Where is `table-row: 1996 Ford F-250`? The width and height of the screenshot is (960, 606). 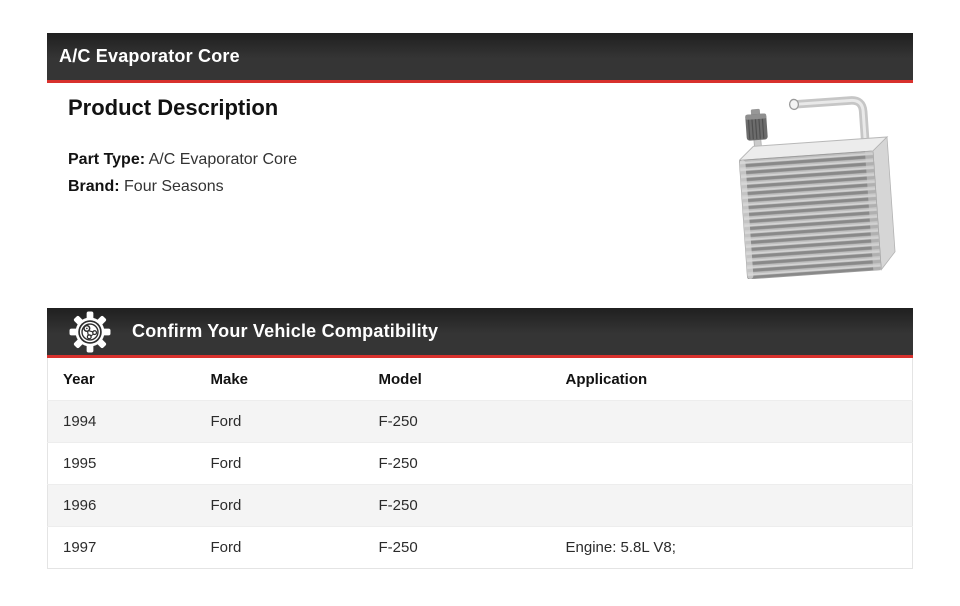 table-row: 1996 Ford F-250 is located at coordinates (480, 505).